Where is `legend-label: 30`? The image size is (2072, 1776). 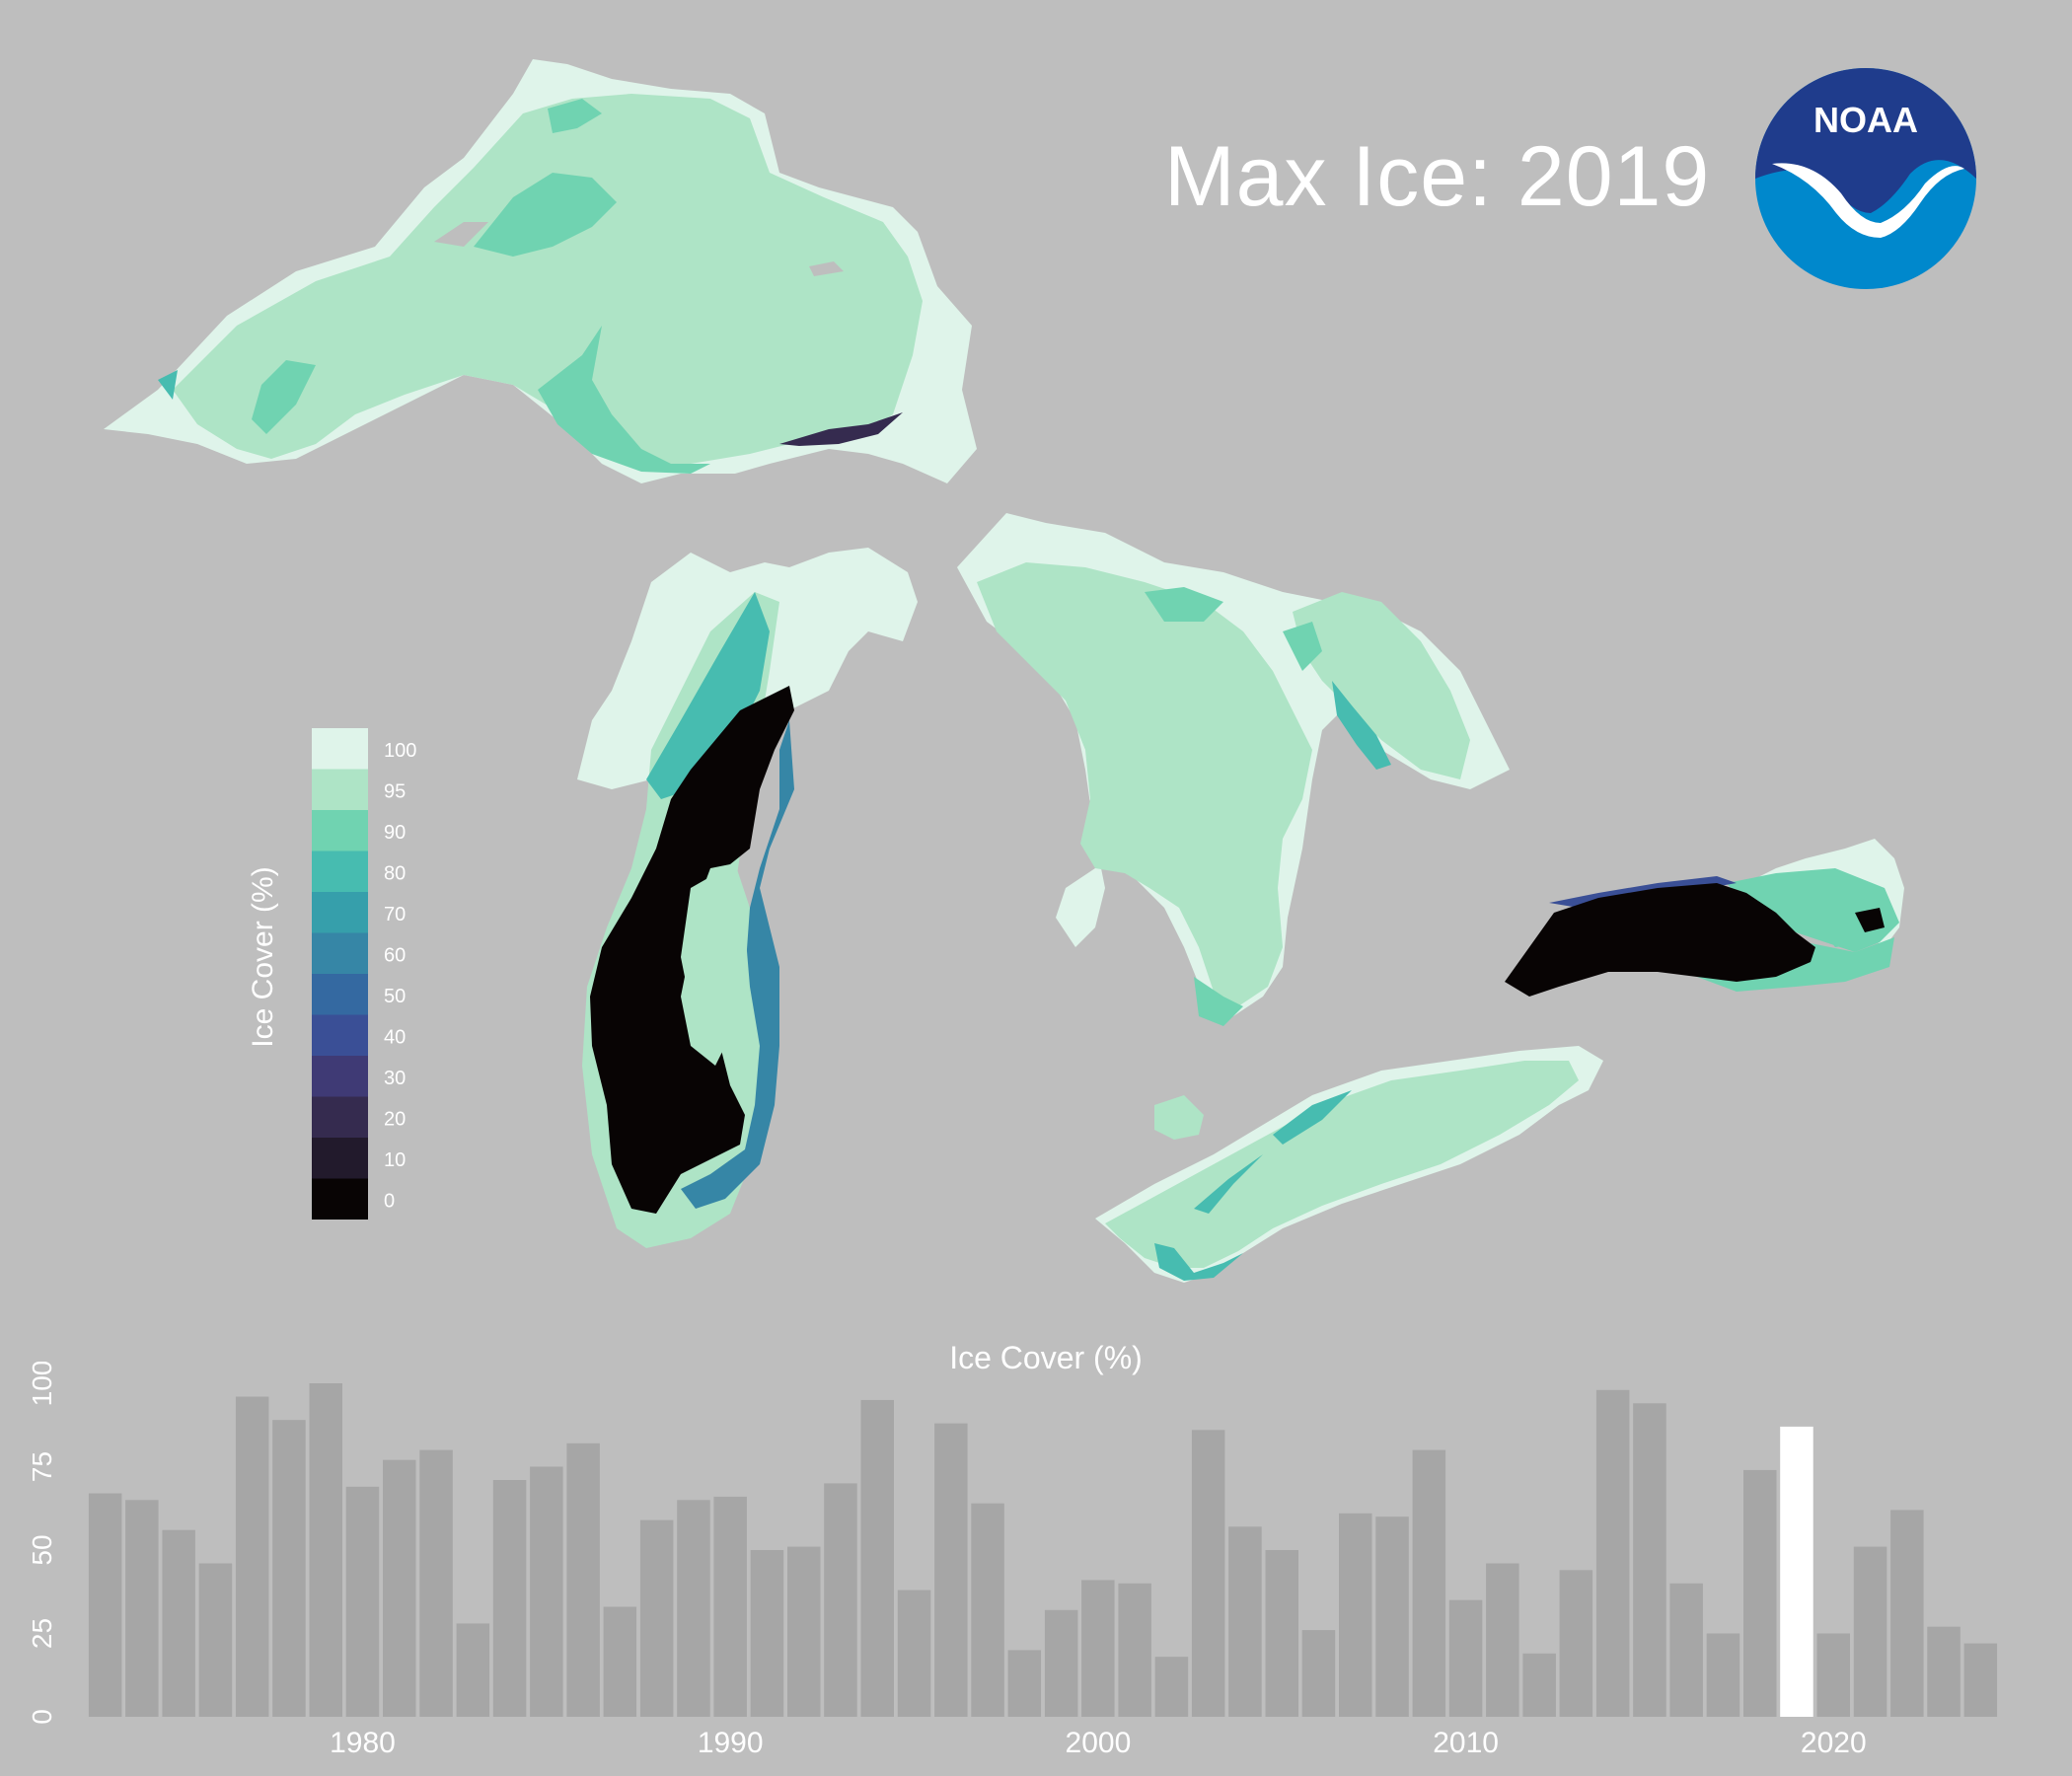
legend-label: 30 is located at coordinates (395, 1078).